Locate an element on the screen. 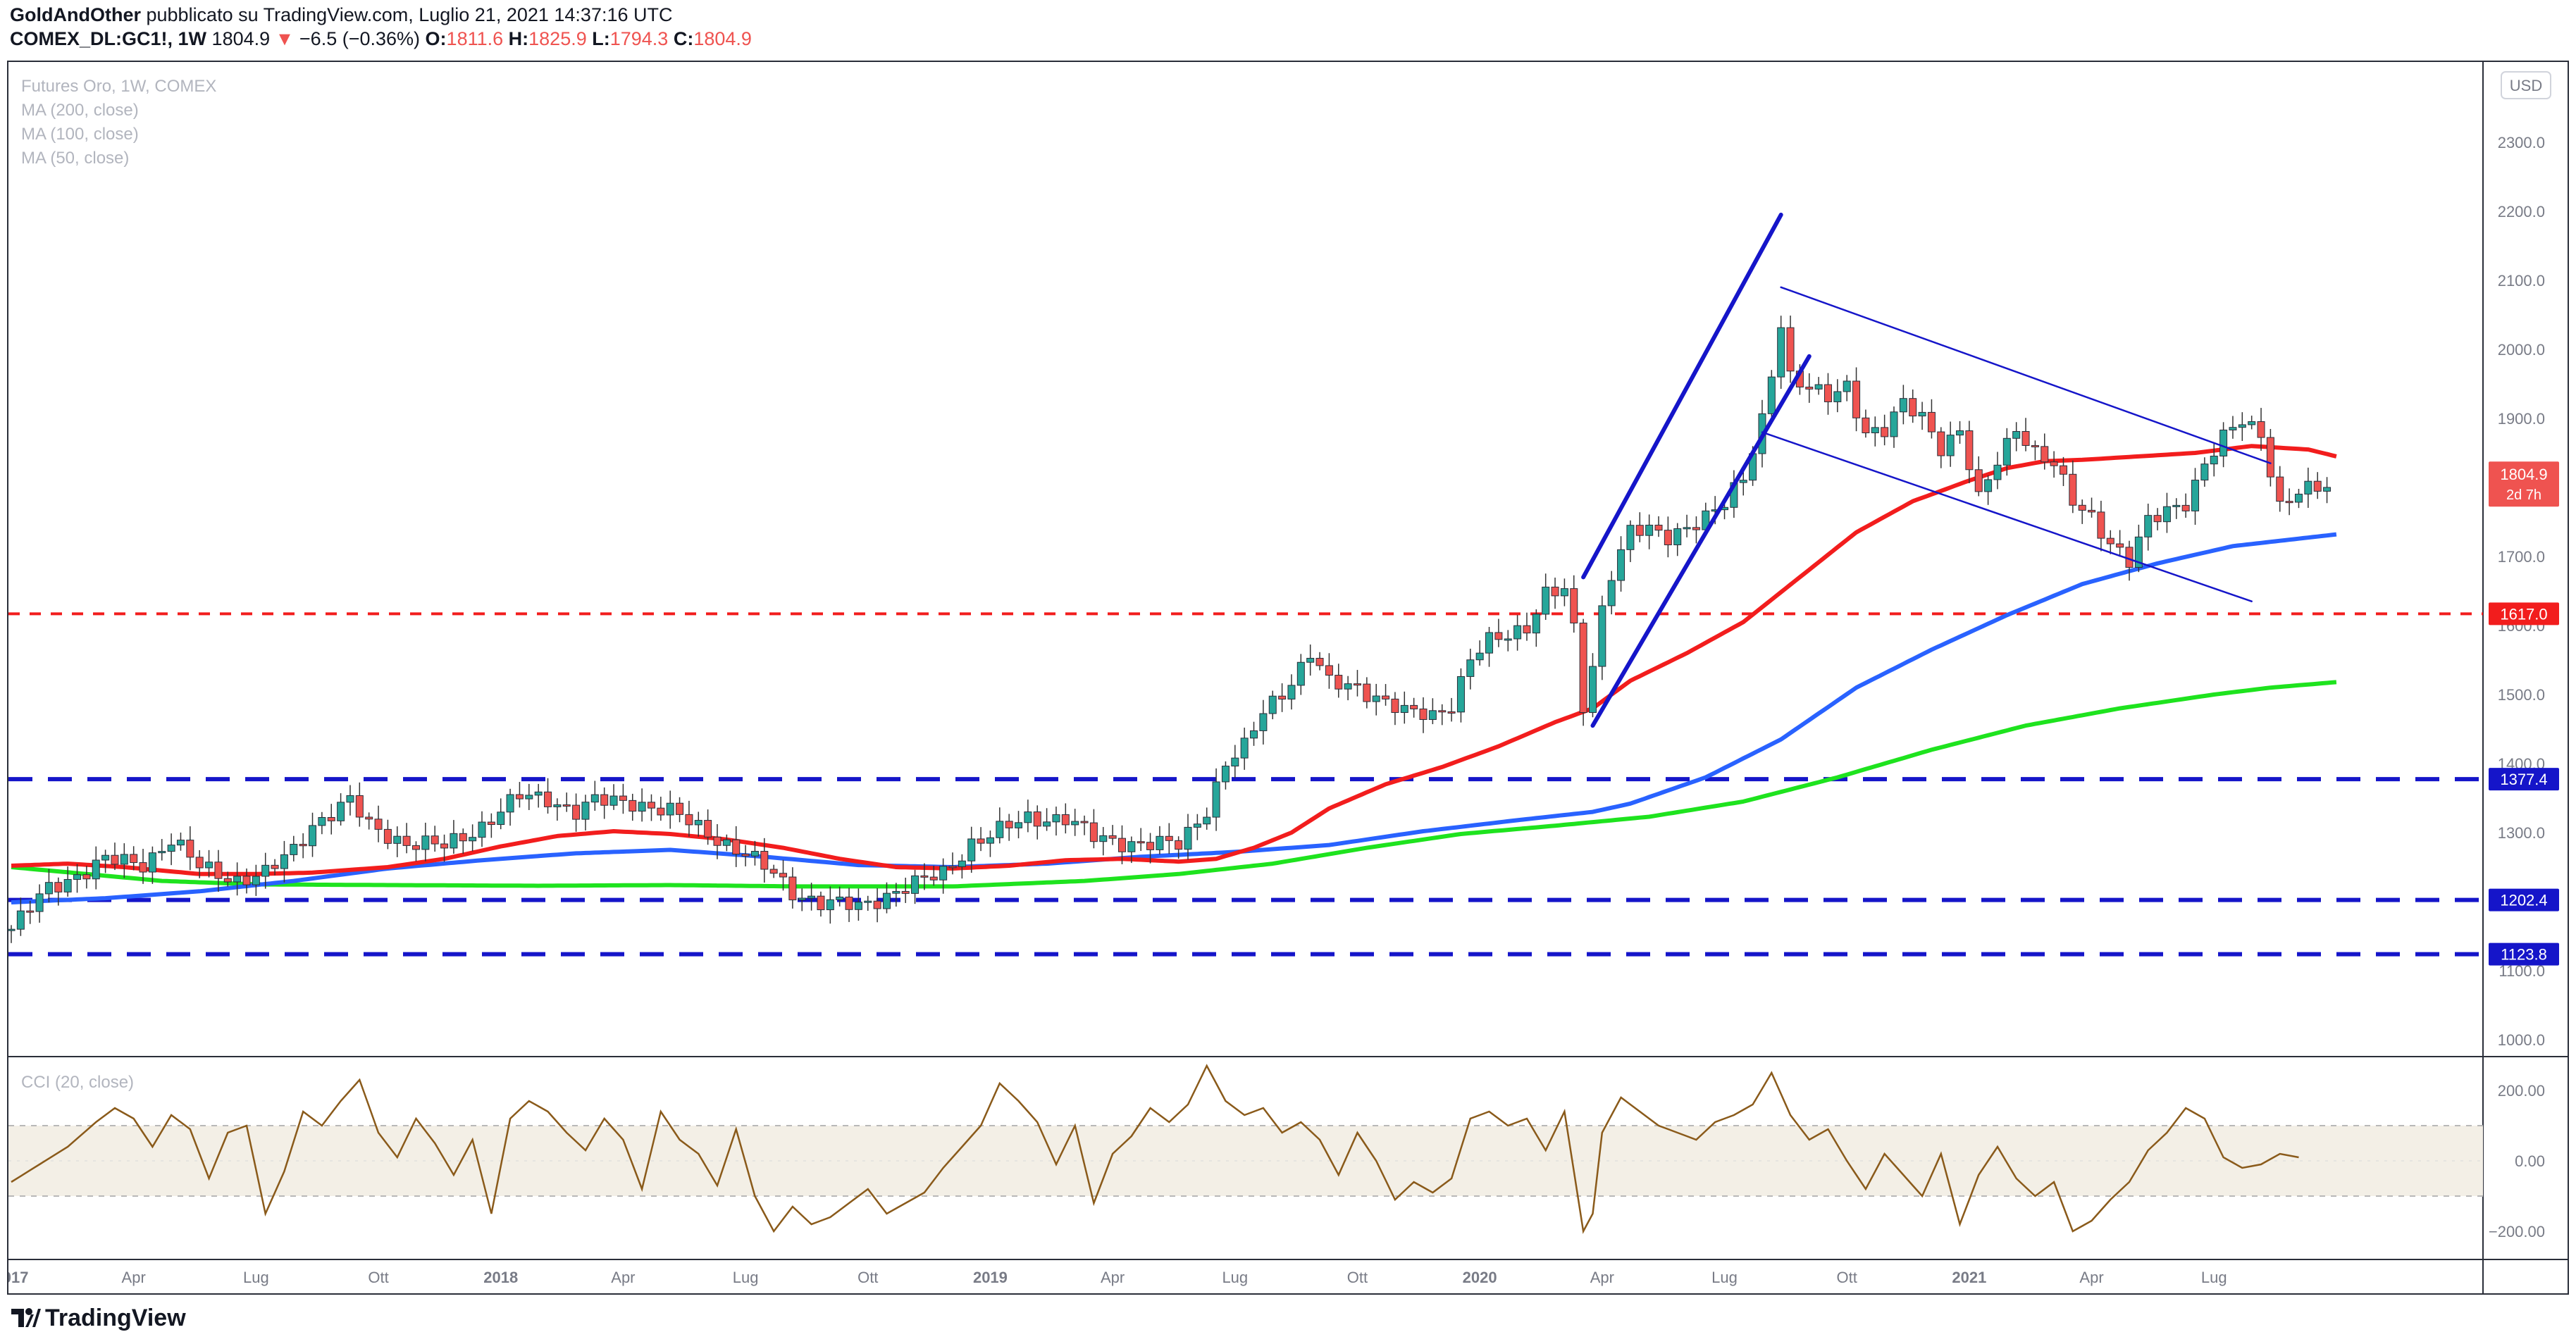 The image size is (2576, 1344). currency-chip is located at coordinates (2526, 85).